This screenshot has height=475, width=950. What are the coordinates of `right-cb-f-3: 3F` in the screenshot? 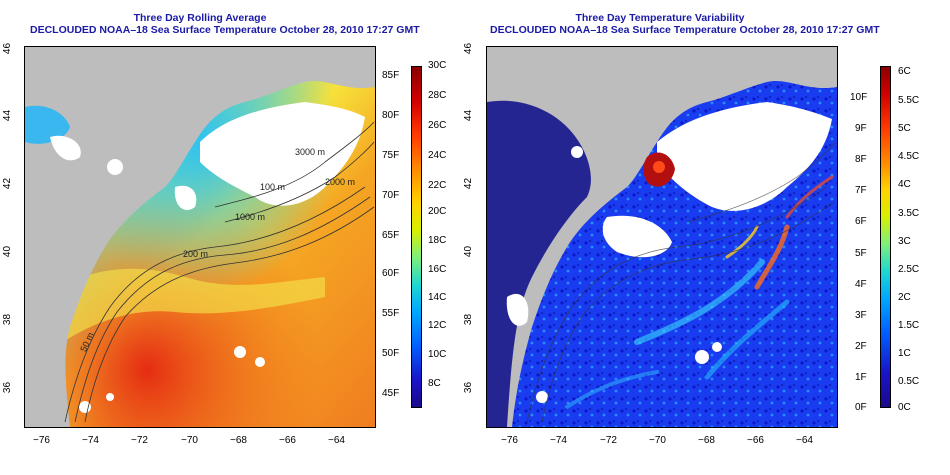 It's located at (861, 315).